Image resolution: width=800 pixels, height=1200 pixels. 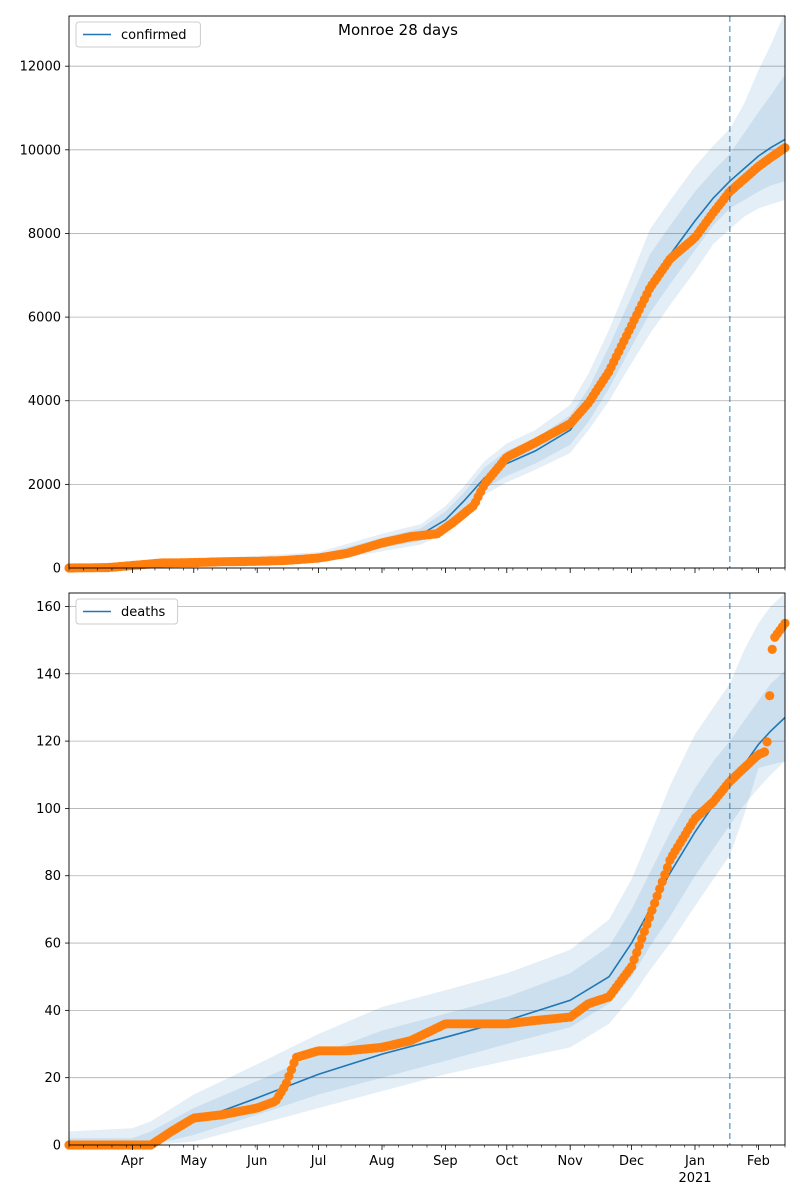 What do you see at coordinates (48, 742) in the screenshot?
I see `y-tick-label: 120` at bounding box center [48, 742].